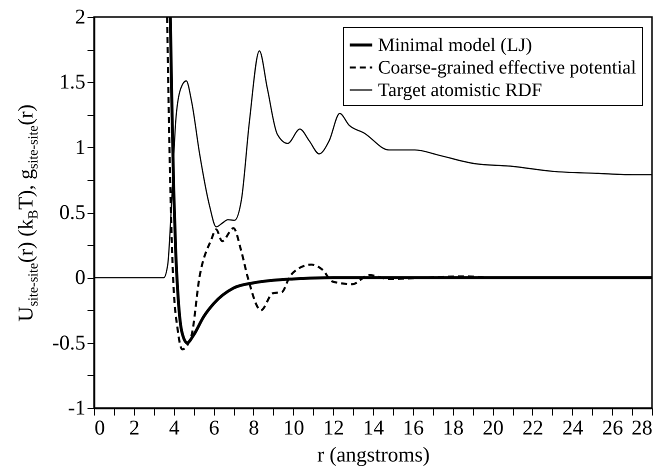 Image resolution: width=665 pixels, height=466 pixels. I want to click on y-tick-label: 0, so click(80, 277).